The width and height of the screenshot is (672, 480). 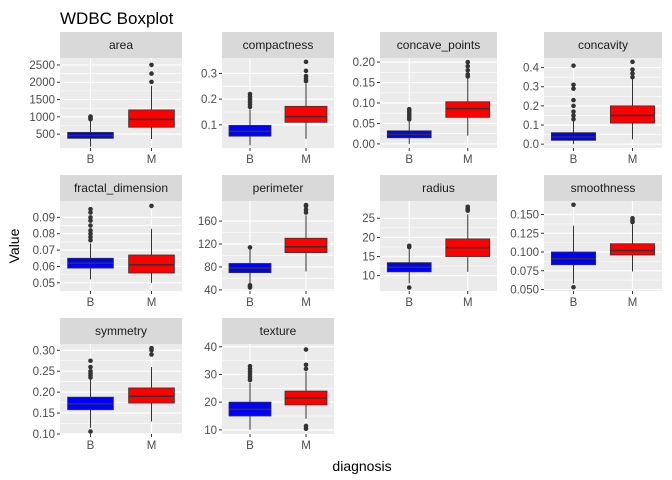 What do you see at coordinates (524, 272) in the screenshot?
I see `y-tick-label: 0.075` at bounding box center [524, 272].